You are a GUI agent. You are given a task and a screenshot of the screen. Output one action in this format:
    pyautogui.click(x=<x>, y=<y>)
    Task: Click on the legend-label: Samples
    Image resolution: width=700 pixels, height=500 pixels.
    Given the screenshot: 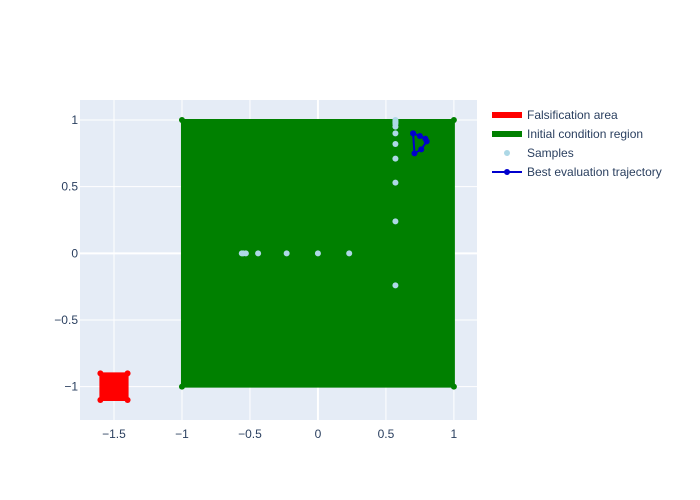 What is the action you would take?
    pyautogui.click(x=550, y=153)
    